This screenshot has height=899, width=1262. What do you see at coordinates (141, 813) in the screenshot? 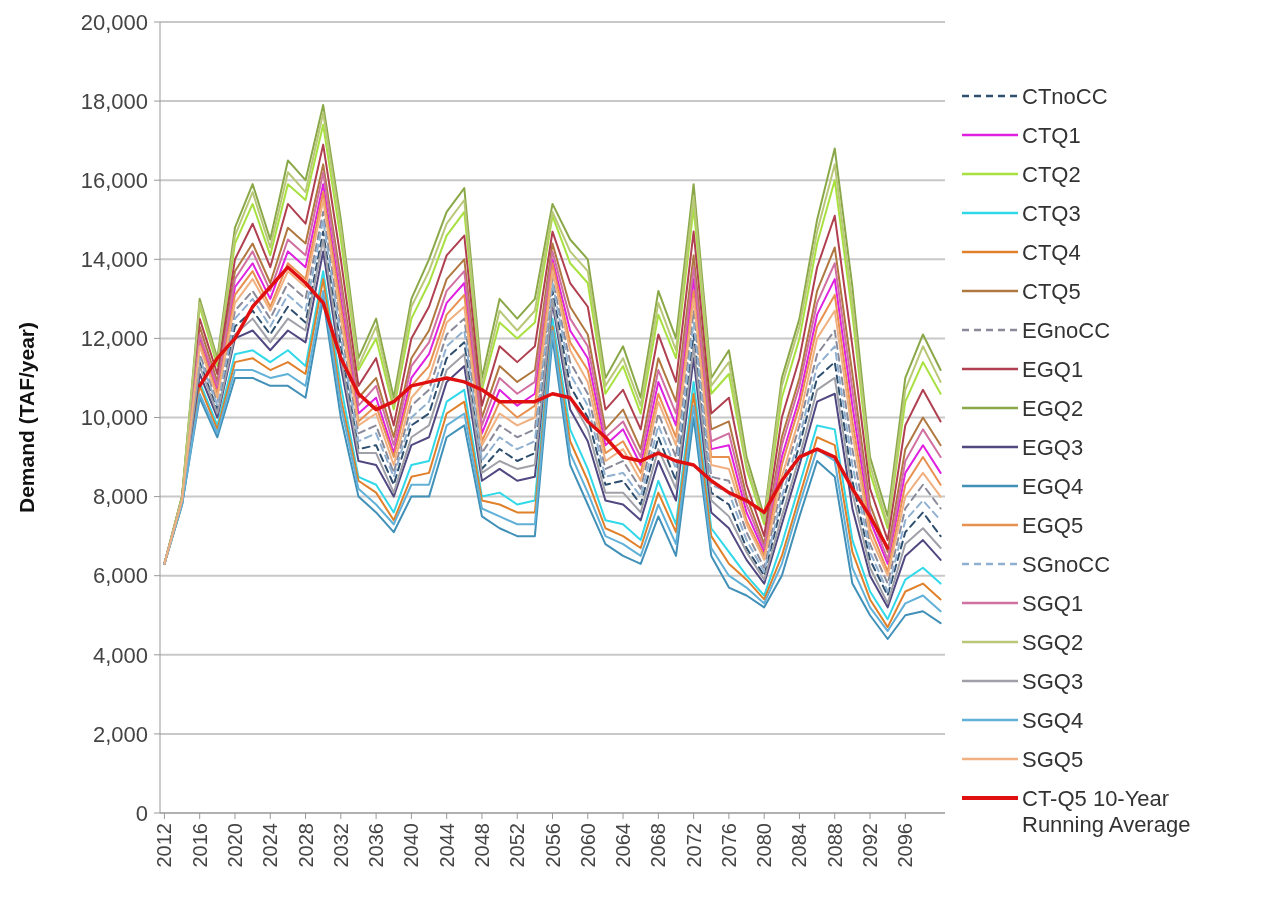
I see `y-tick-label: 0` at bounding box center [141, 813].